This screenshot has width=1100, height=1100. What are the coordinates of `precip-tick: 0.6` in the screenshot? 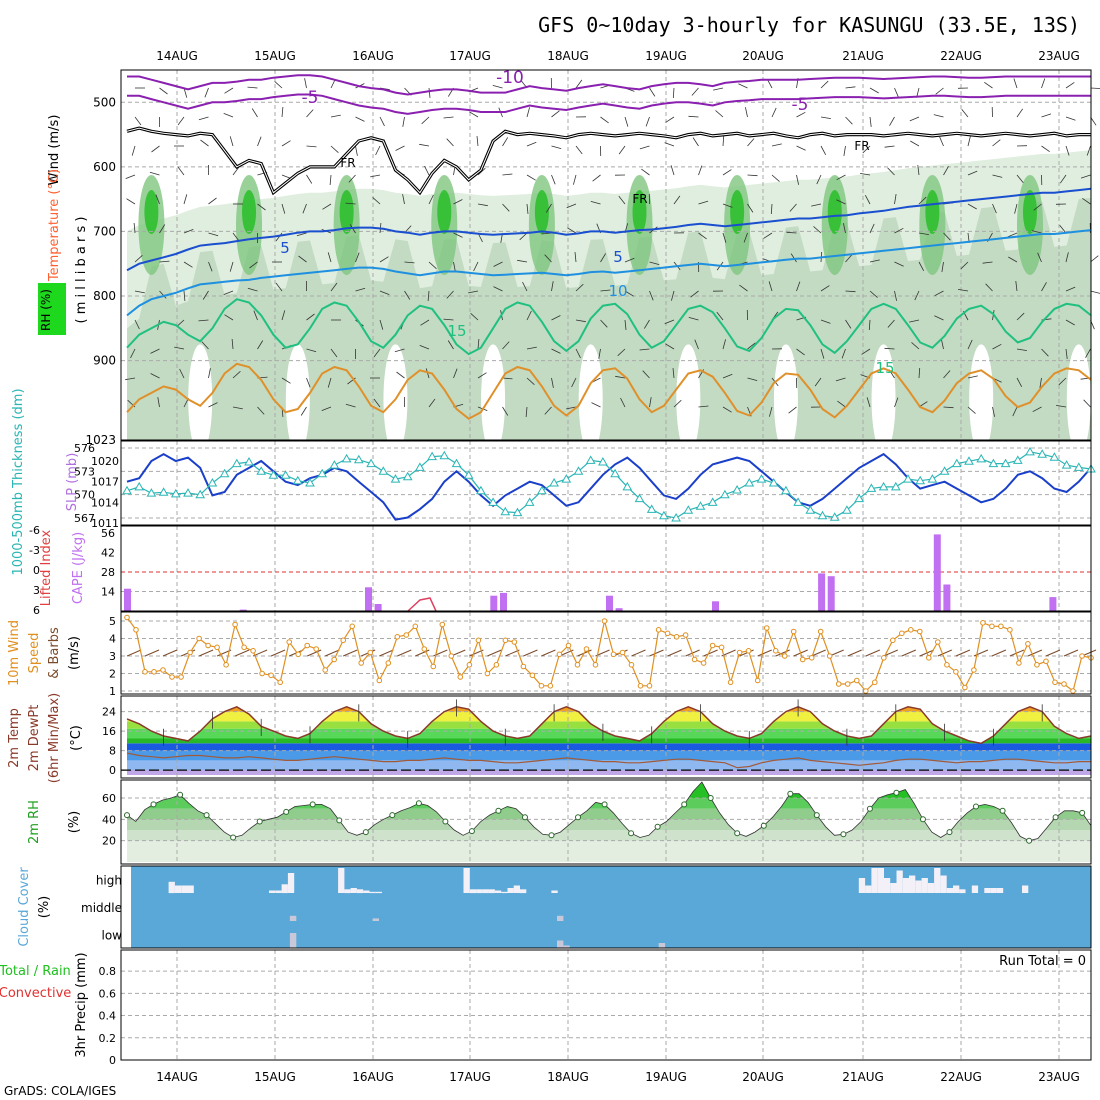 It's located at (108, 993).